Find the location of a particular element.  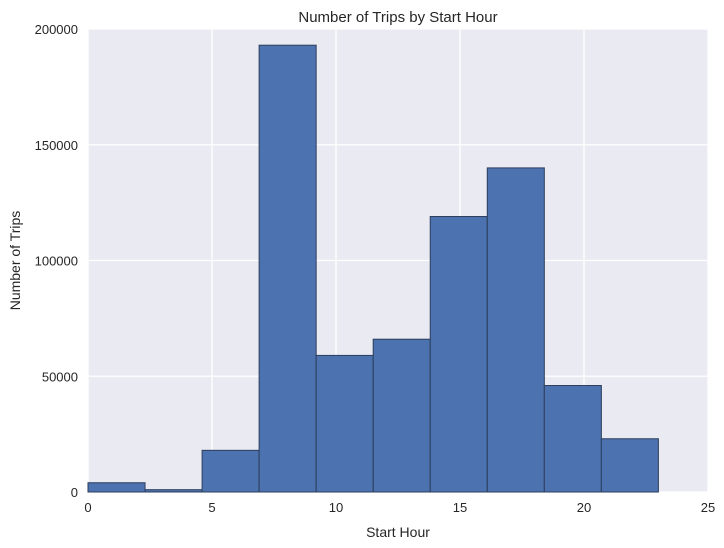

x-tick-label: 25 is located at coordinates (708, 507).